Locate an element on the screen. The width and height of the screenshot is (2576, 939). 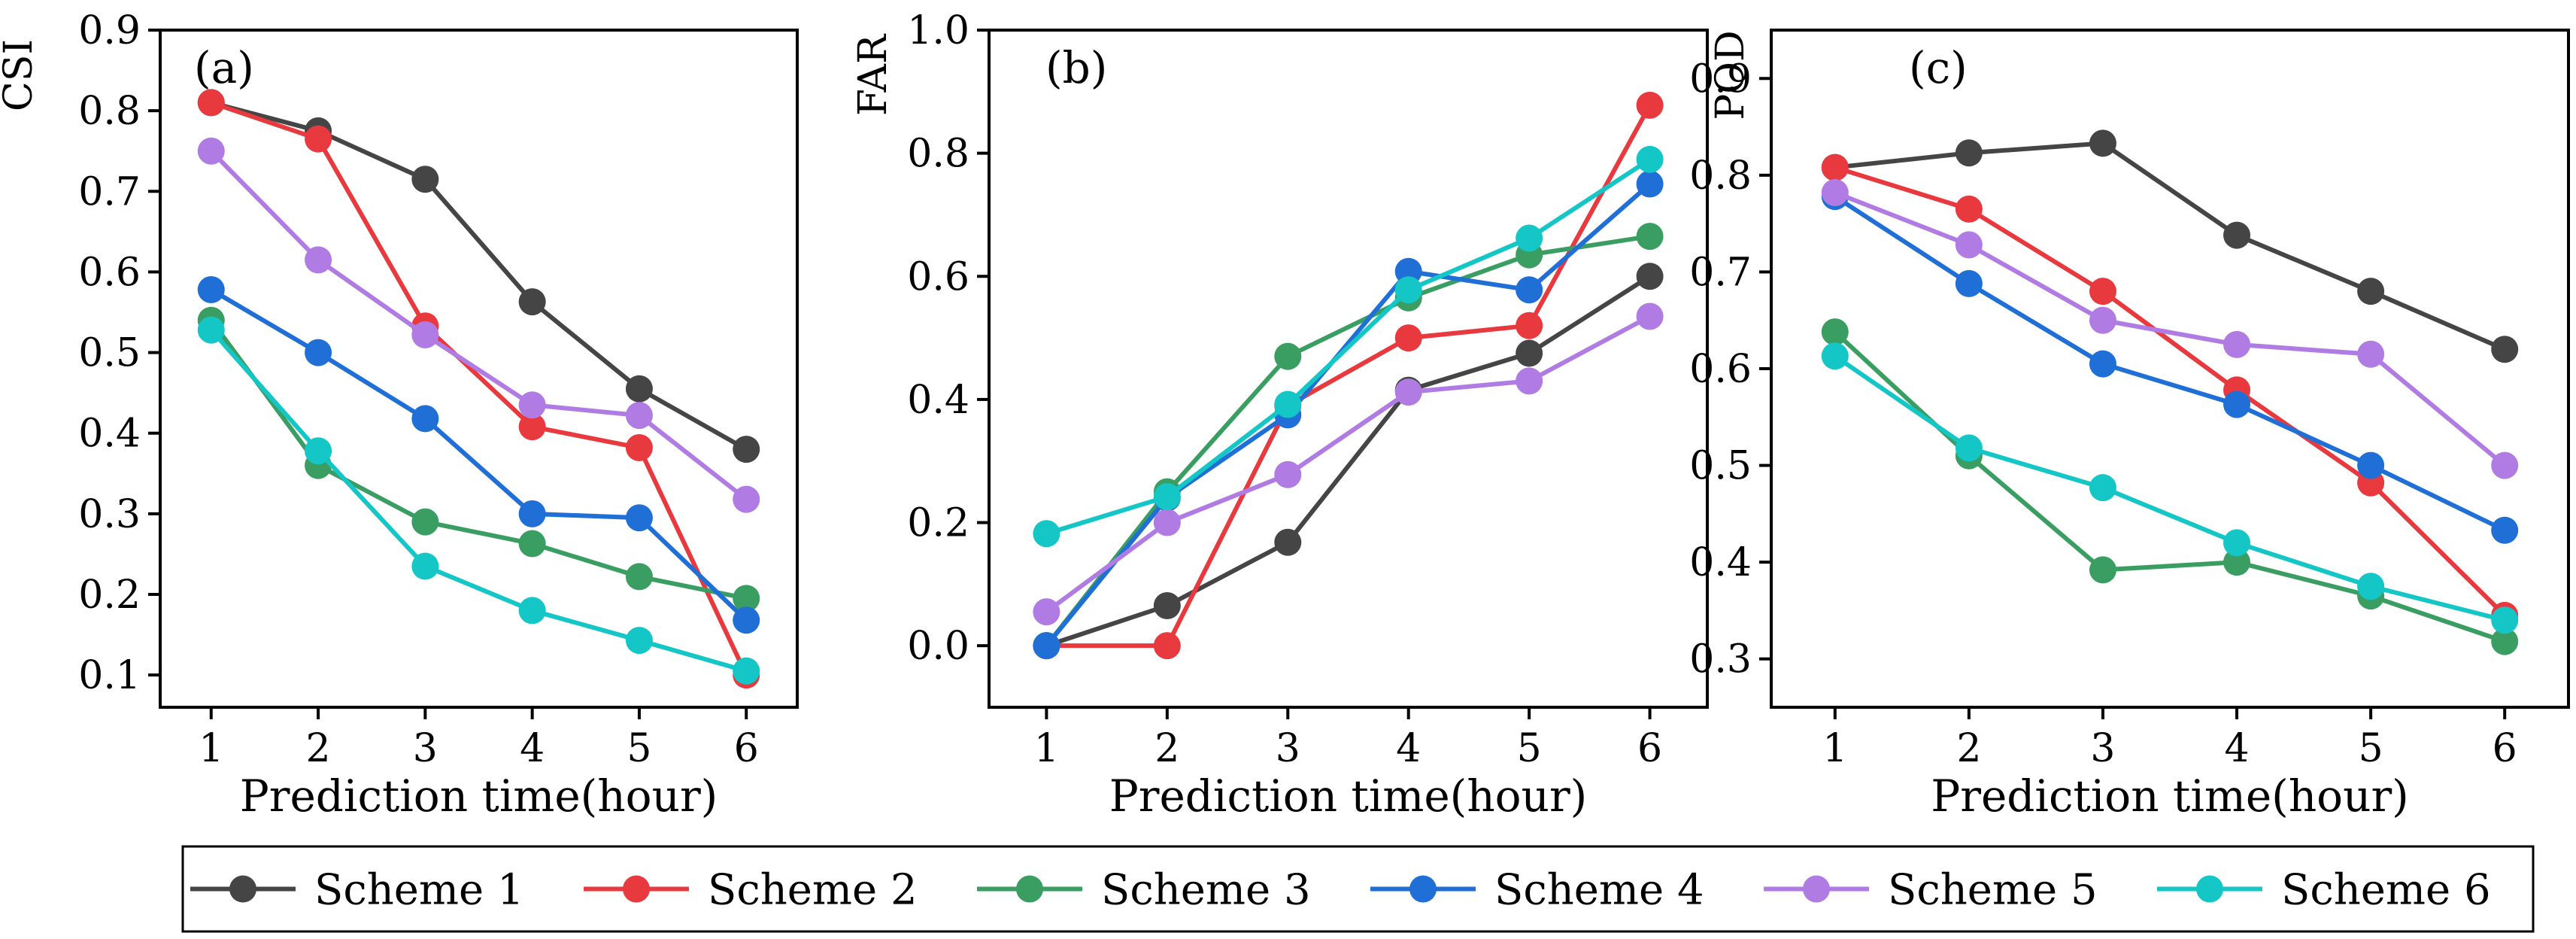
y-tick-label: 0.9 is located at coordinates (1720, 79).